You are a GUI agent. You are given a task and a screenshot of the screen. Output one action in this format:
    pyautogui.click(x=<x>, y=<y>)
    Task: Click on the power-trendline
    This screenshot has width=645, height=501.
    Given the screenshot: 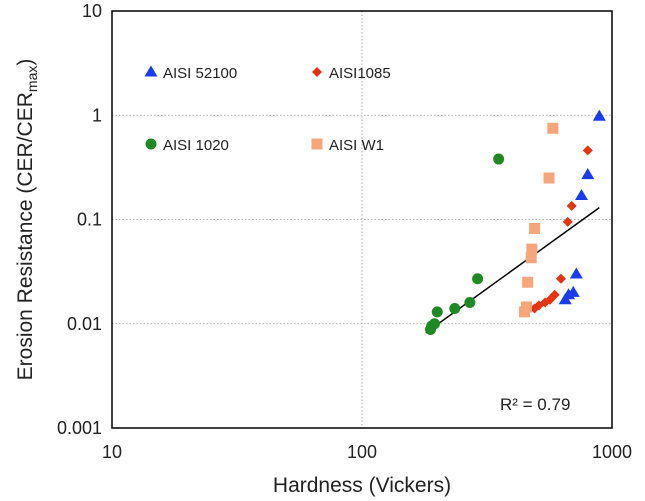 What is the action you would take?
    pyautogui.click(x=512, y=270)
    